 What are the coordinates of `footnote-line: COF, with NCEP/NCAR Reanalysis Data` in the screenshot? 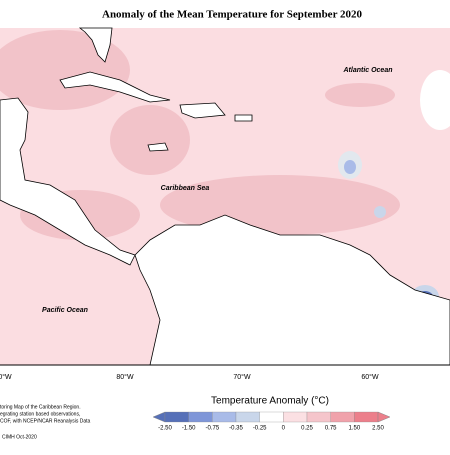 It's located at (45, 421).